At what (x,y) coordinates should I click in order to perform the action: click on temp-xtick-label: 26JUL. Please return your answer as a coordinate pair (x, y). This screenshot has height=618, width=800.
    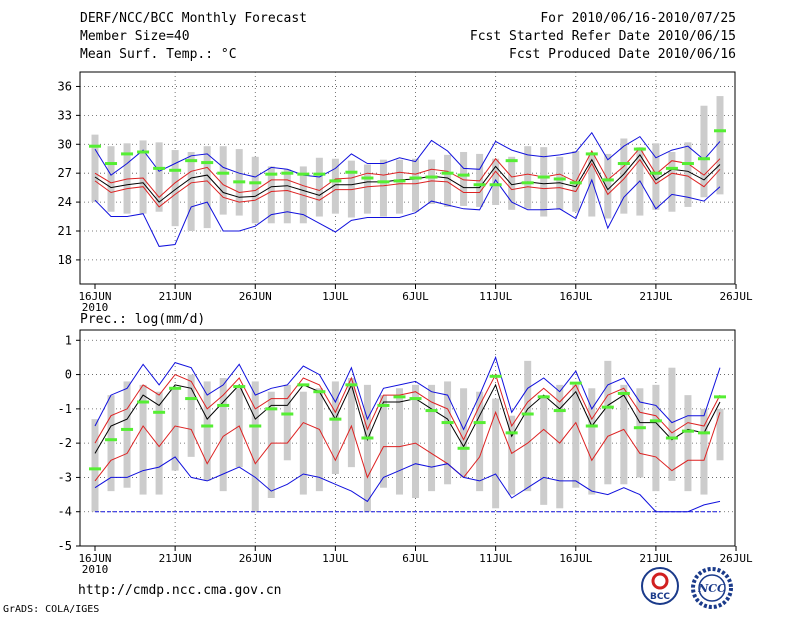
    Looking at the image, I should click on (735, 296).